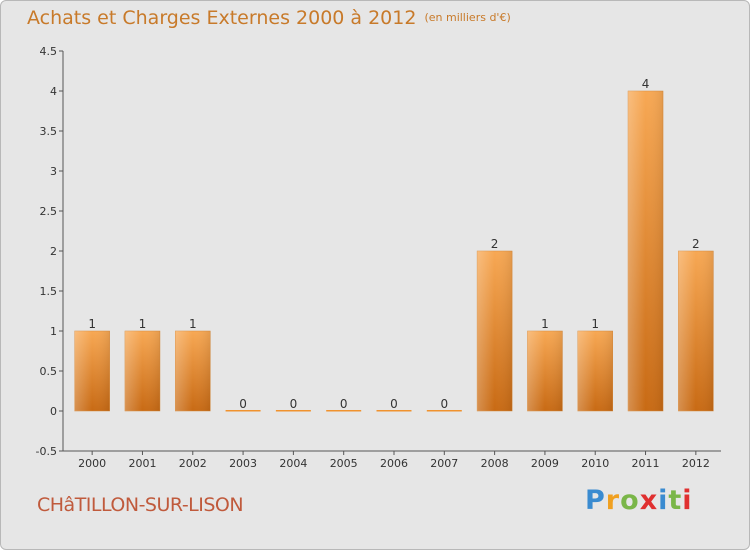  What do you see at coordinates (649, 500) in the screenshot?
I see `logo-letter: x` at bounding box center [649, 500].